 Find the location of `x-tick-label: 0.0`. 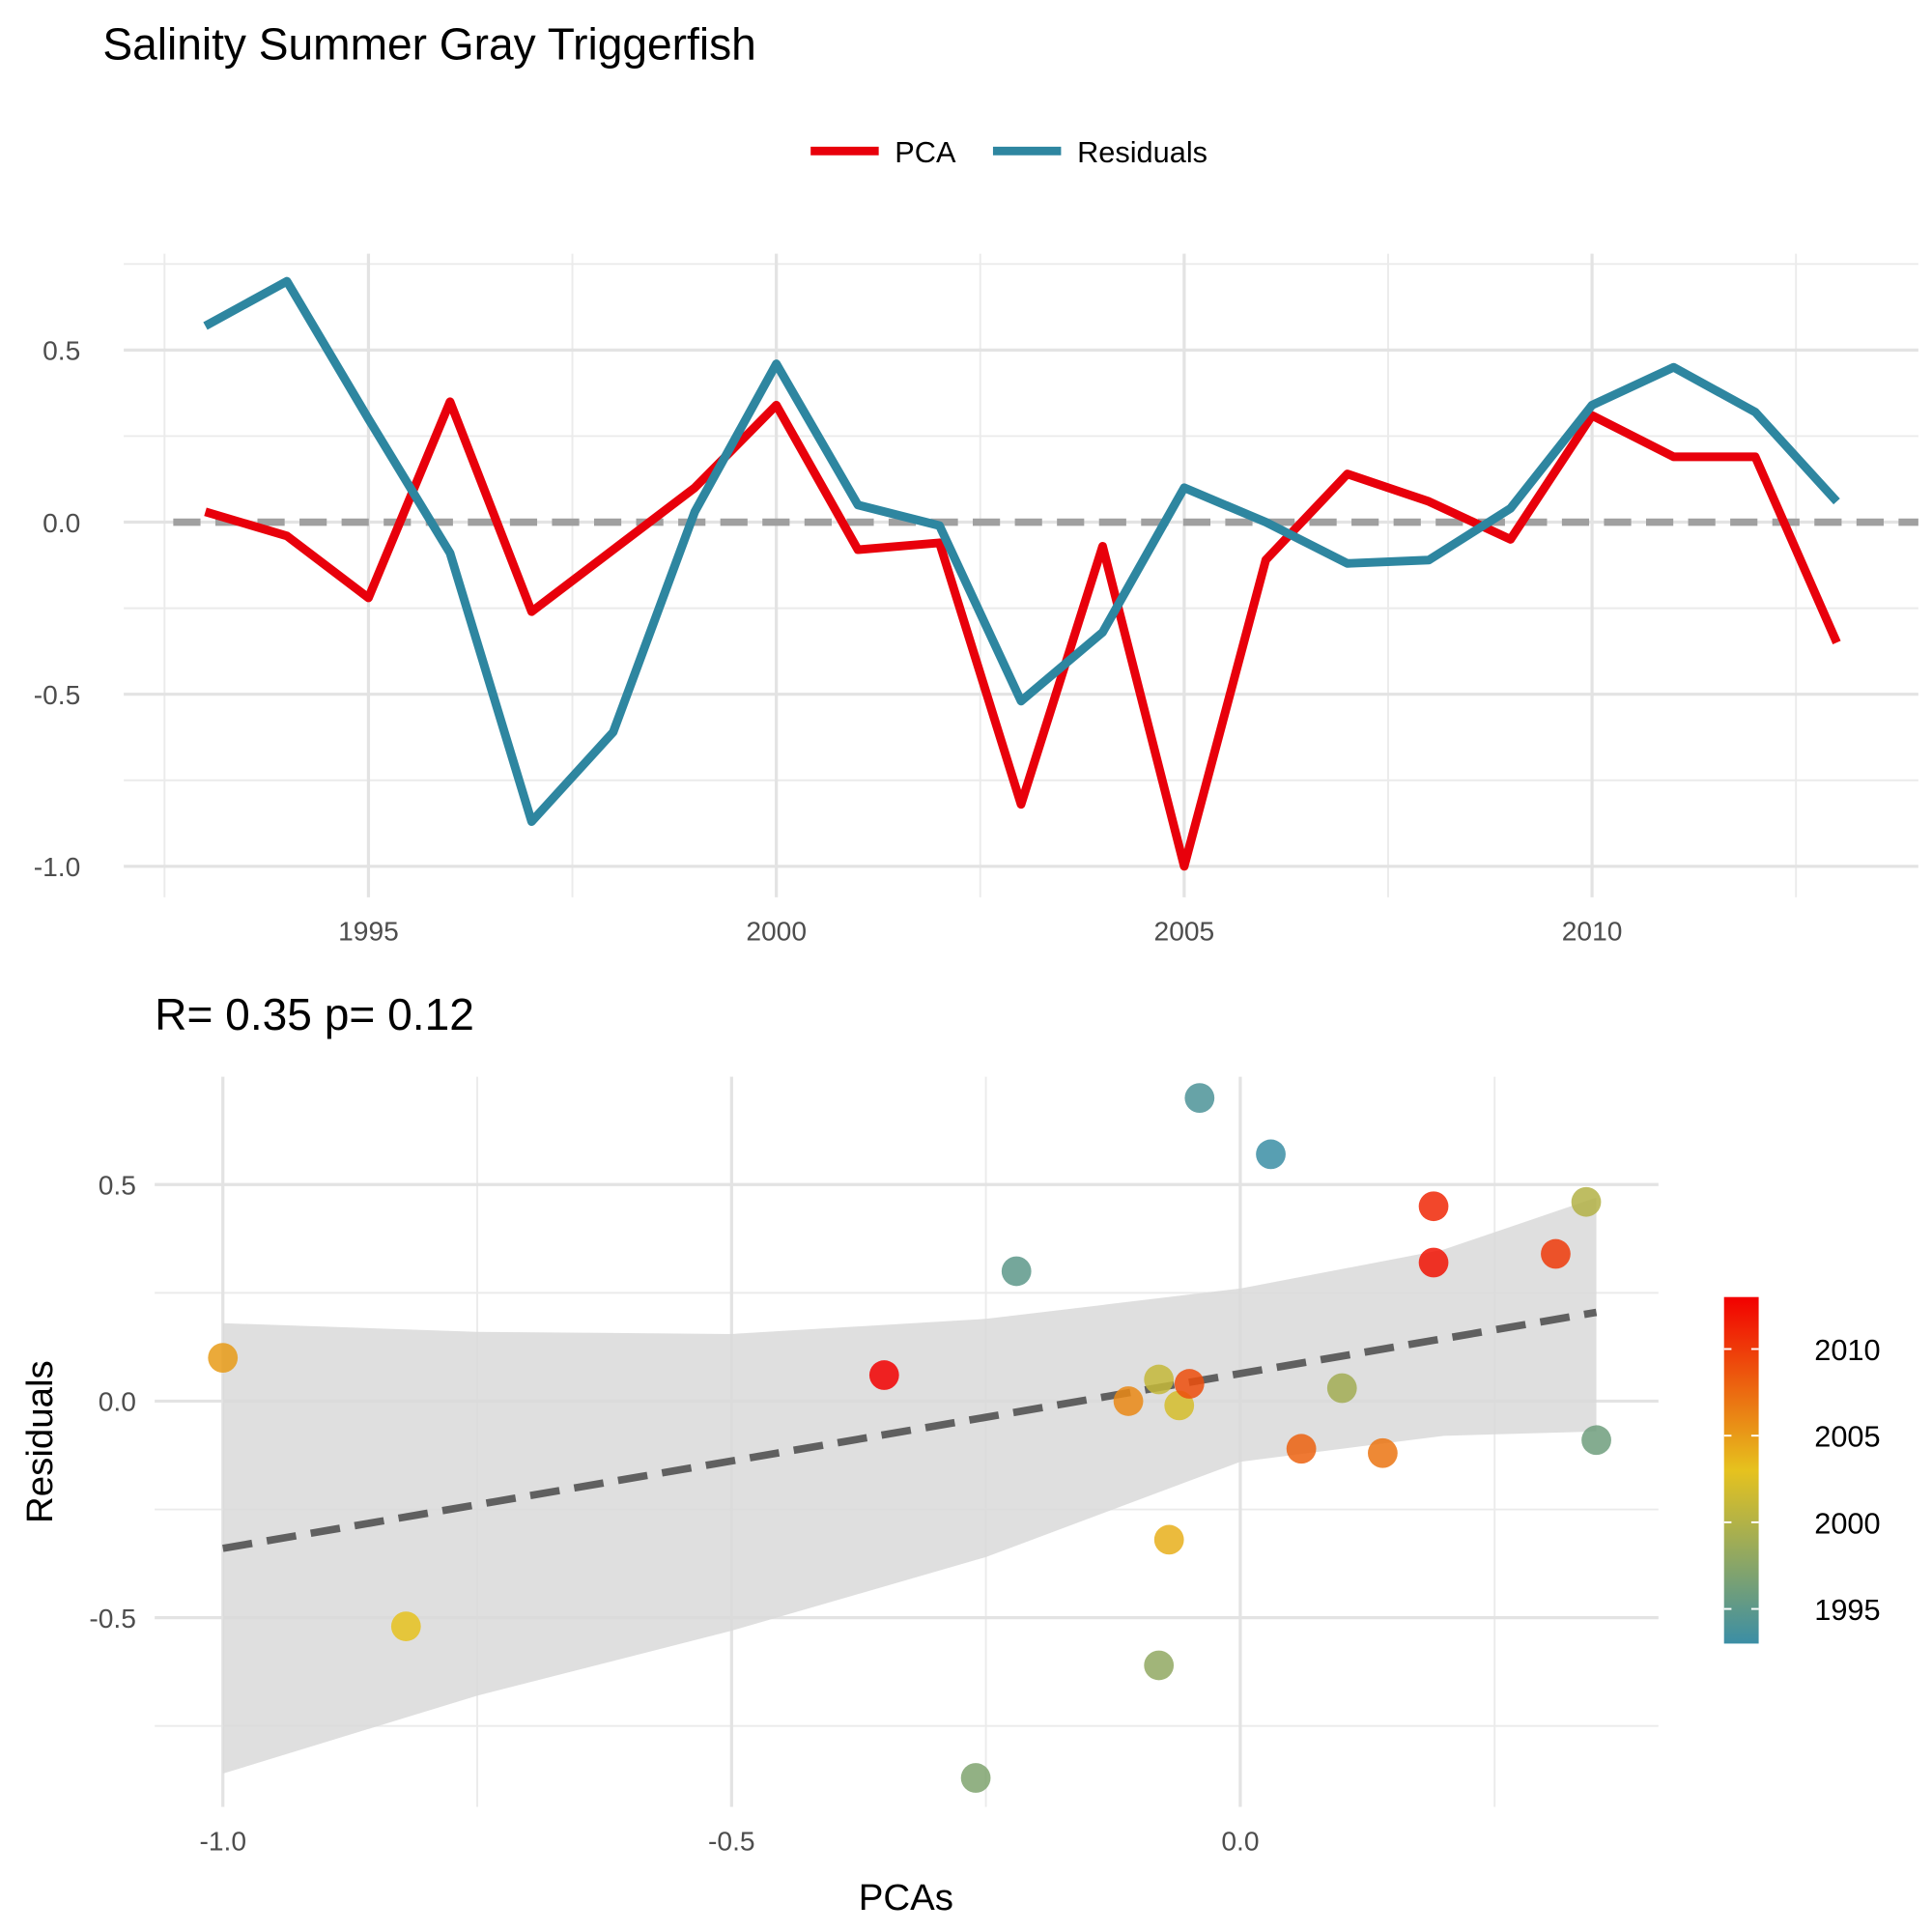

x-tick-label: 0.0 is located at coordinates (1240, 1840).